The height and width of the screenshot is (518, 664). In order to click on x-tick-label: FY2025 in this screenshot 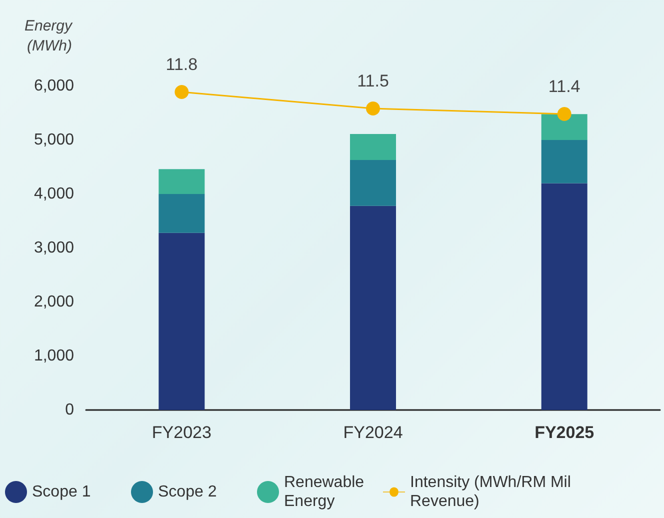, I will do `click(564, 432)`.